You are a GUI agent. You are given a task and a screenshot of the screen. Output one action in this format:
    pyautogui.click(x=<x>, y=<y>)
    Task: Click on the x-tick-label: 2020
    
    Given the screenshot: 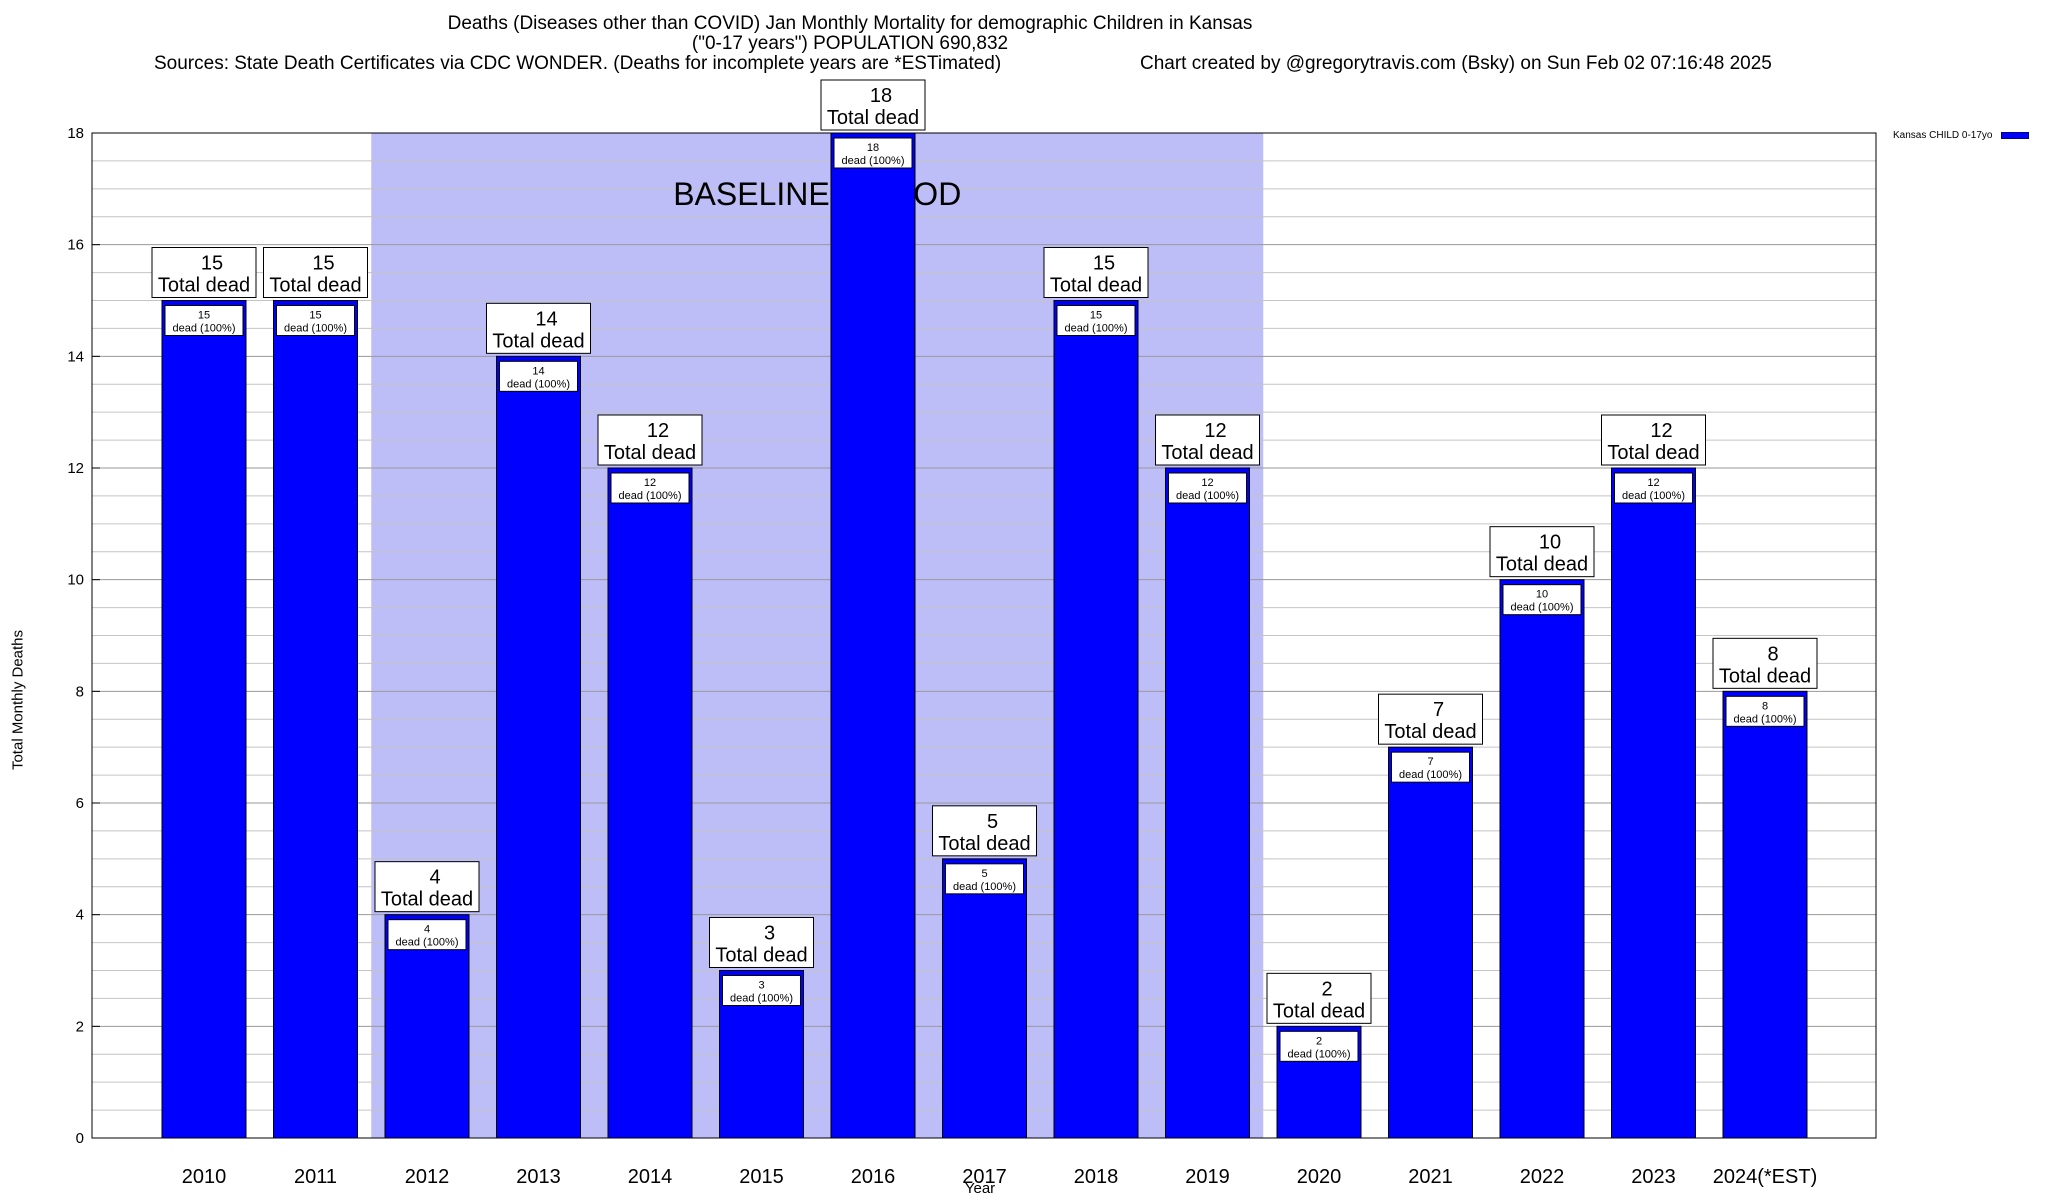 What is the action you would take?
    pyautogui.click(x=1319, y=1177)
    